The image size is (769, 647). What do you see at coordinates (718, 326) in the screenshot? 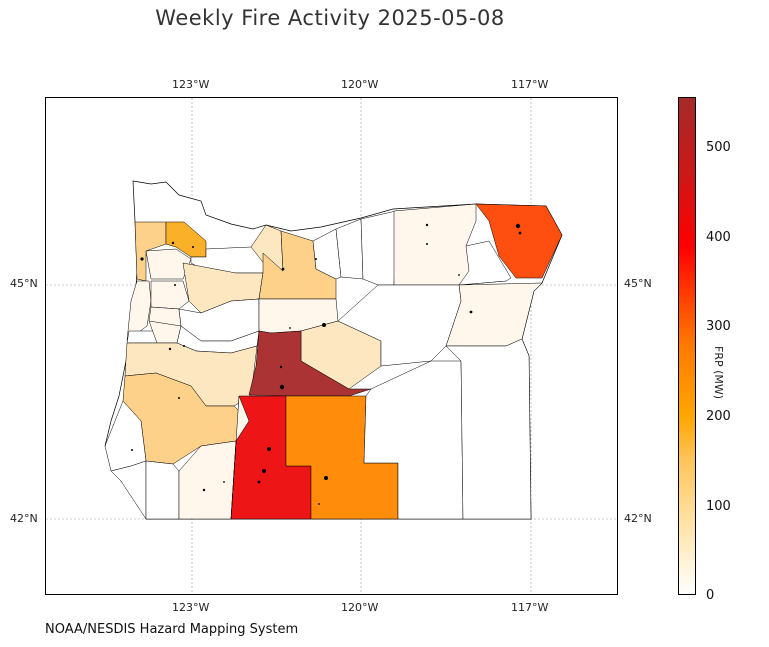
I see `colorbar-tick-300: 300` at bounding box center [718, 326].